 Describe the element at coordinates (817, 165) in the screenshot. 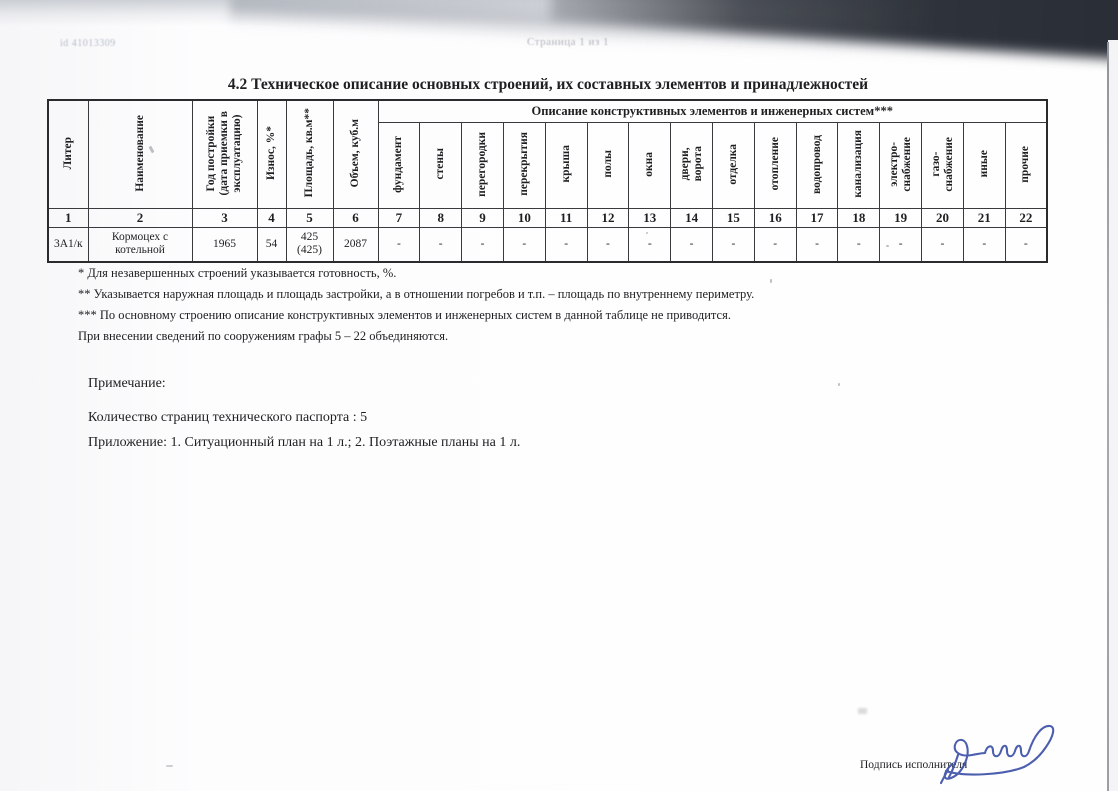

I see `column-header-rotated: водопровод` at that location.